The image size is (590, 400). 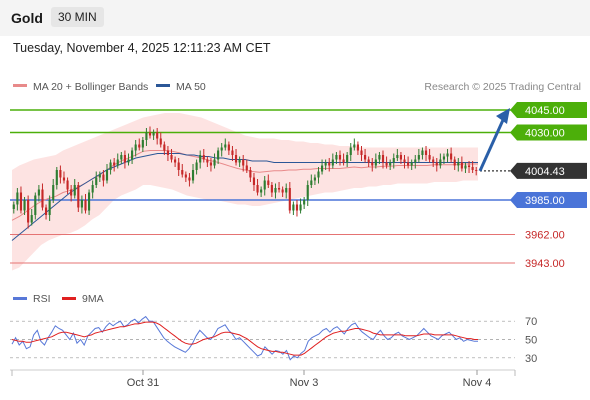 I want to click on 9ma-legend-swatch, so click(x=69, y=298).